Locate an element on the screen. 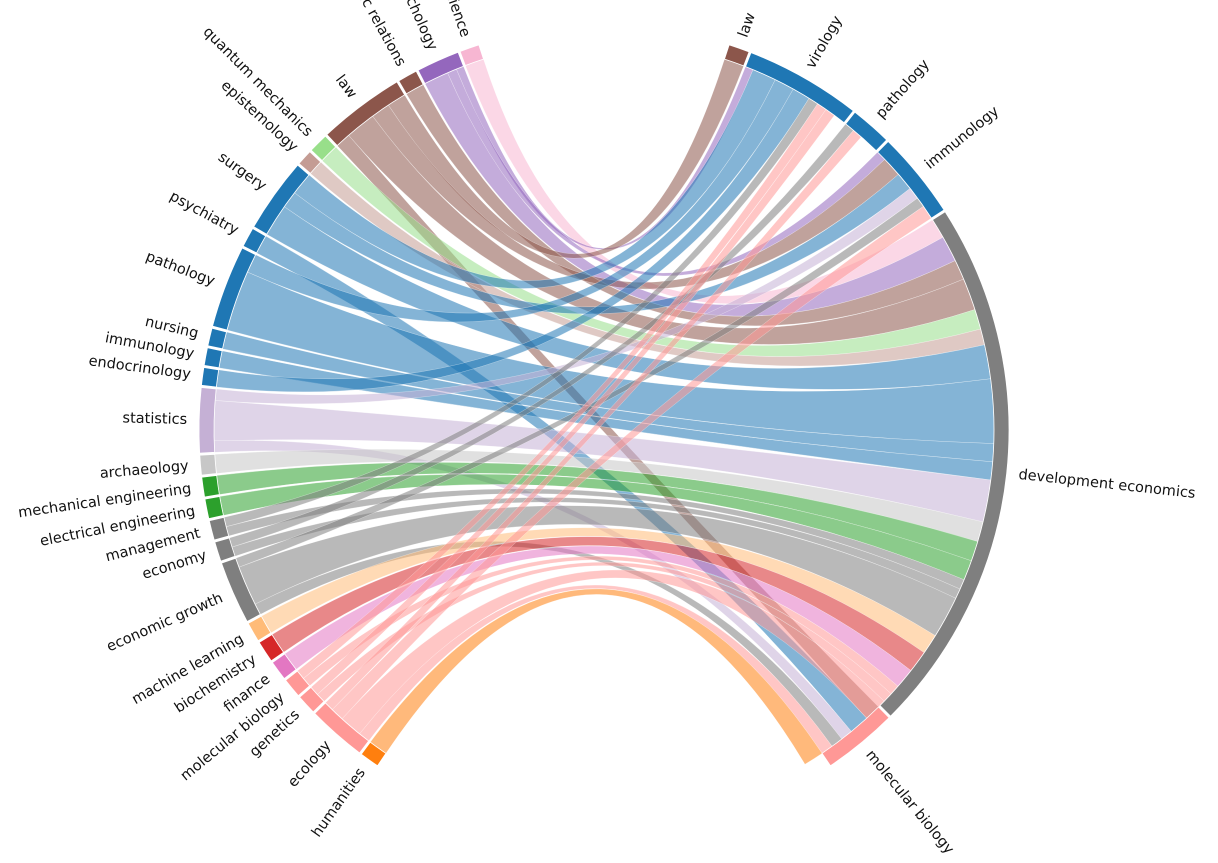  node-arc-right-molecular-biology is located at coordinates (855, 736).